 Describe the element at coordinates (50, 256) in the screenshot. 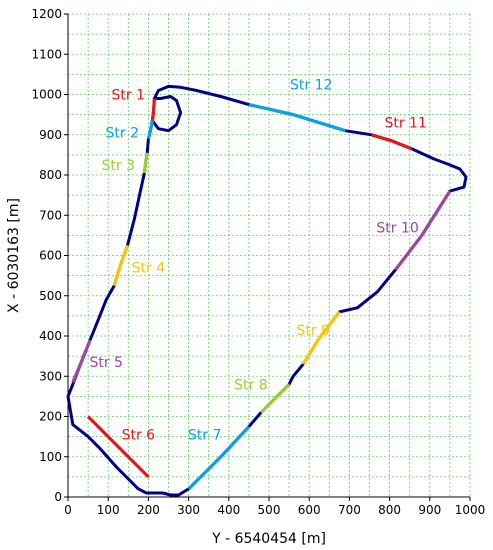

I see `y-tick-label: 600` at that location.